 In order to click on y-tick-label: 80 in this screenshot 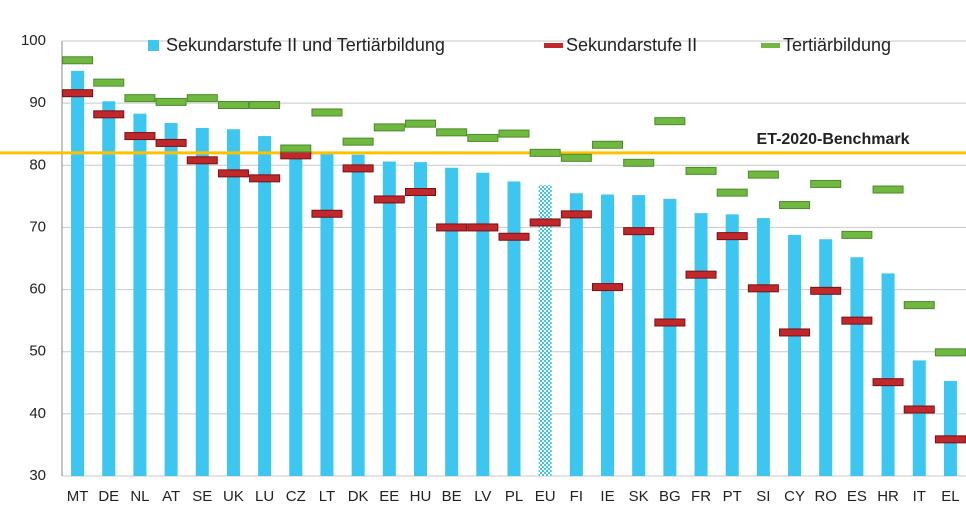, I will do `click(37, 164)`.